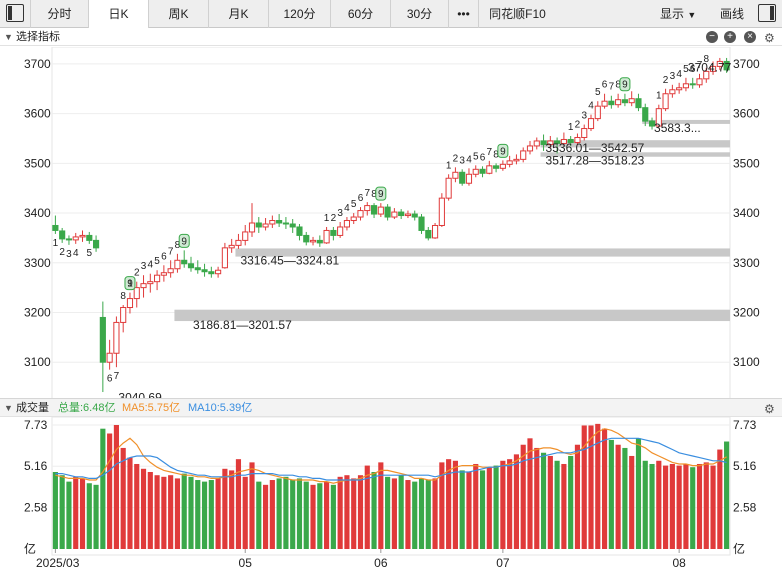  I want to click on display-menu: 显示 ▼, so click(678, 14).